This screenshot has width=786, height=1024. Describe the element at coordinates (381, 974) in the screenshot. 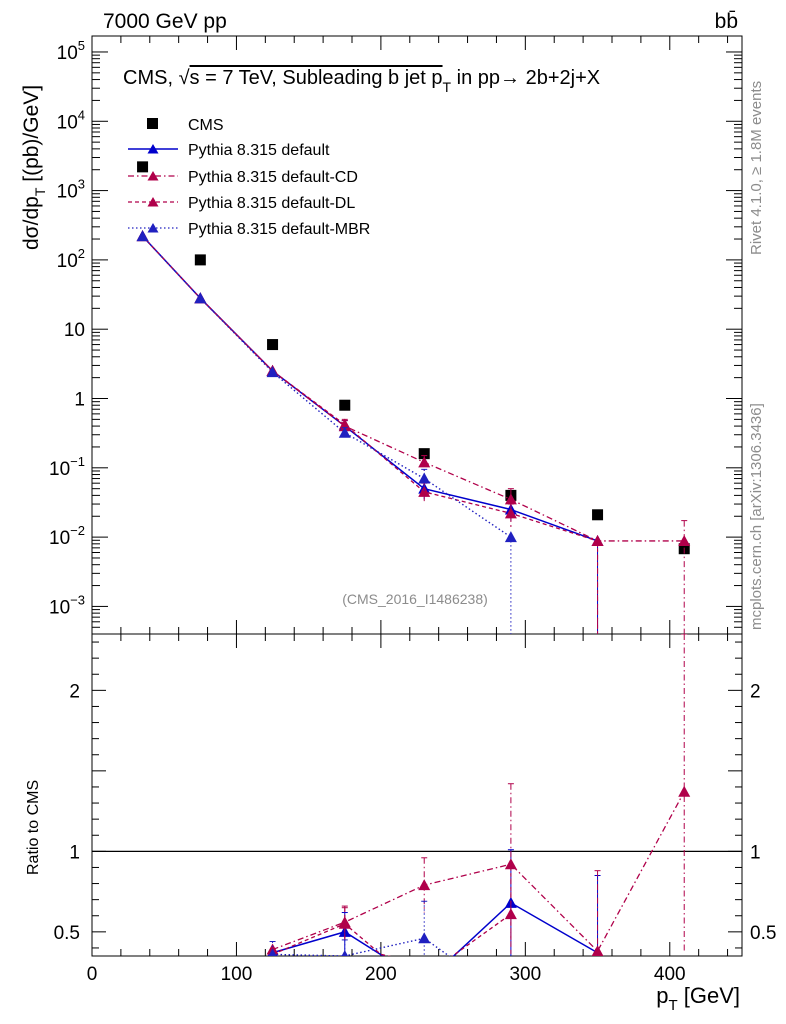

I see `x-tick-label: 200` at that location.